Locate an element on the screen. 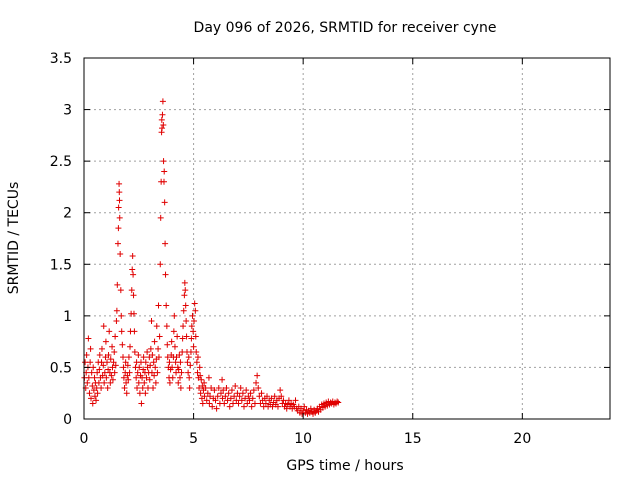  y-tick-label: 1.5 is located at coordinates (61, 265).